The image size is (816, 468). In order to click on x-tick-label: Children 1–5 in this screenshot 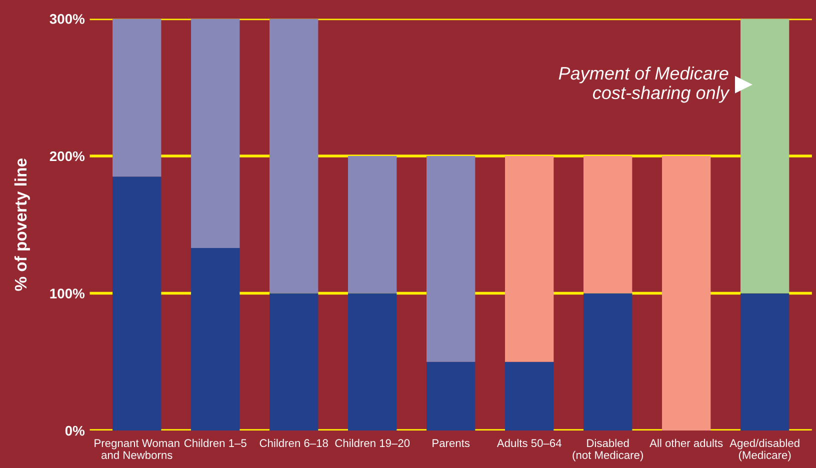, I will do `click(215, 443)`.